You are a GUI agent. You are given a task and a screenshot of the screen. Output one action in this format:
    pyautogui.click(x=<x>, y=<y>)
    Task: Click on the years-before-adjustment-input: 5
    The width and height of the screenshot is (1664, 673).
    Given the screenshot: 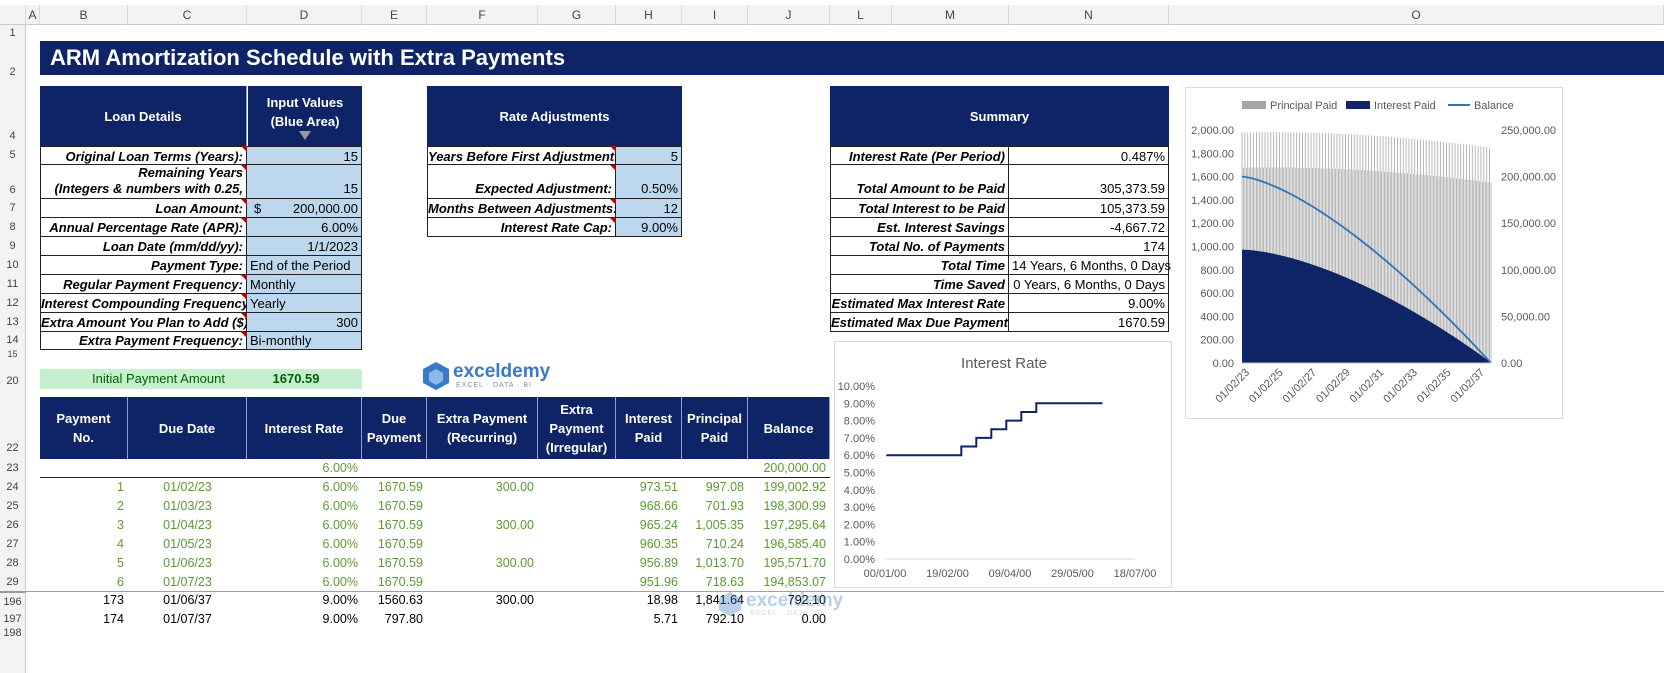 What is the action you would take?
    pyautogui.click(x=649, y=155)
    